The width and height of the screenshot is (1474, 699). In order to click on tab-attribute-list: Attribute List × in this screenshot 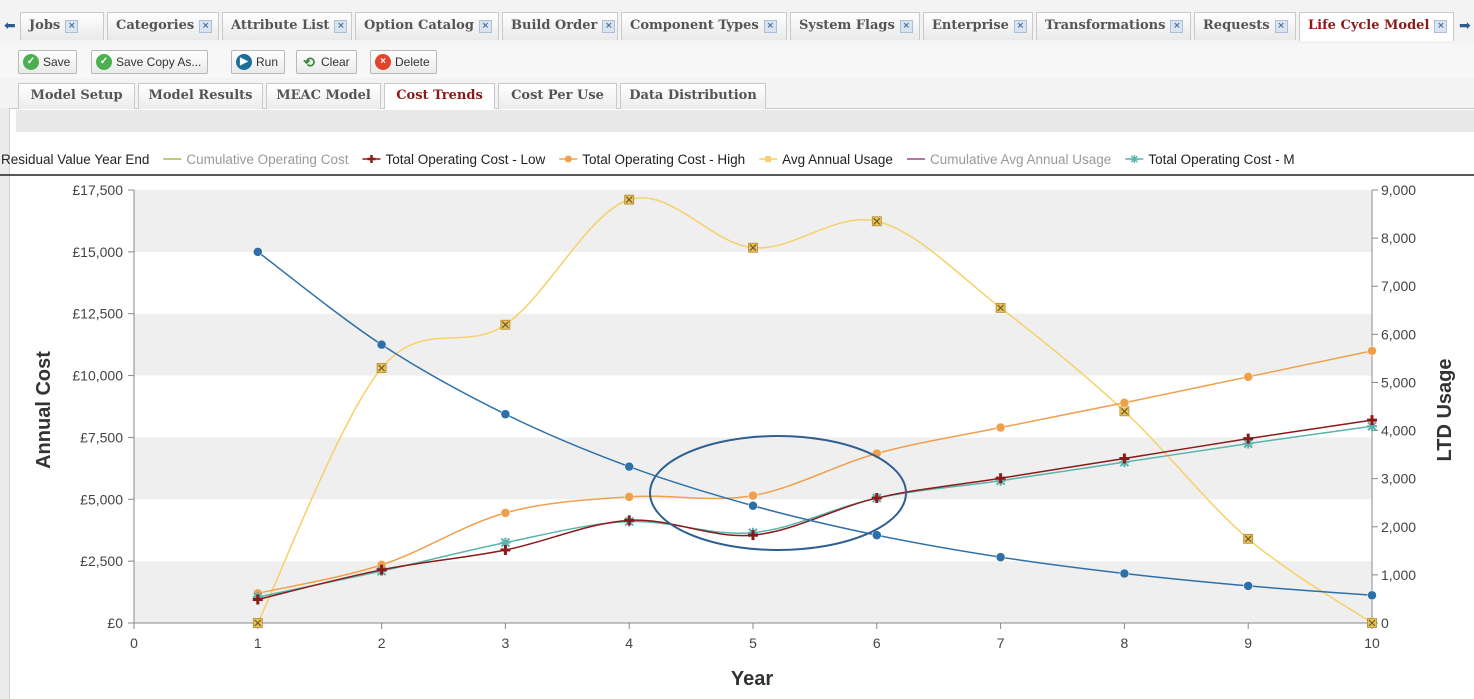, I will do `click(287, 26)`.